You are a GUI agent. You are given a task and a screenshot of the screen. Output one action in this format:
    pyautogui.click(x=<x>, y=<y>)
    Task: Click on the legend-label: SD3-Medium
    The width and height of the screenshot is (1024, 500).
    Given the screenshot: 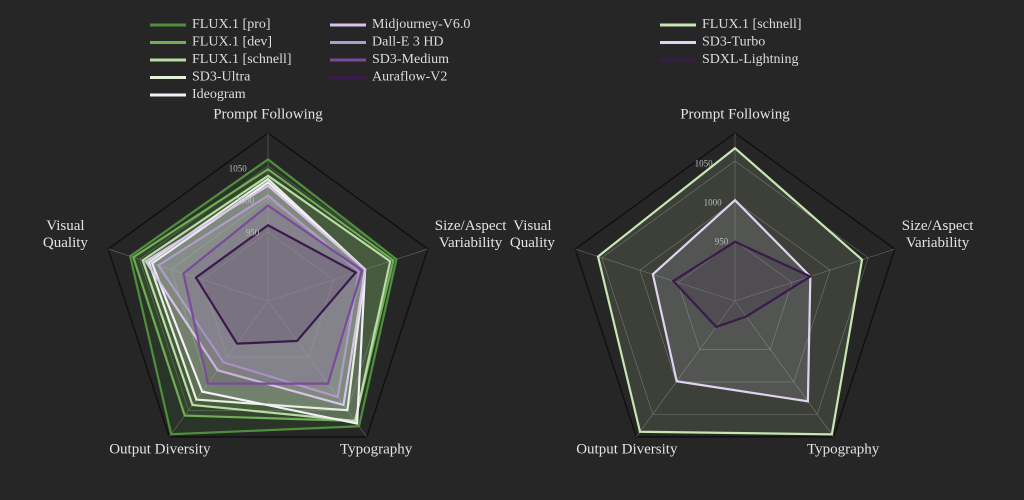 What is the action you would take?
    pyautogui.click(x=410, y=59)
    